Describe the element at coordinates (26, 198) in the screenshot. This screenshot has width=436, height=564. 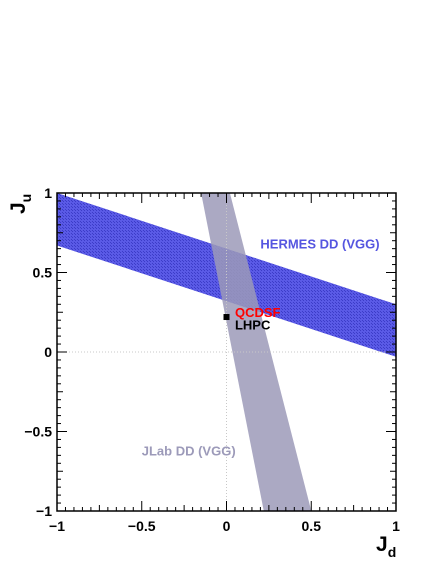
I see `y-axis-label-sub: u` at that location.